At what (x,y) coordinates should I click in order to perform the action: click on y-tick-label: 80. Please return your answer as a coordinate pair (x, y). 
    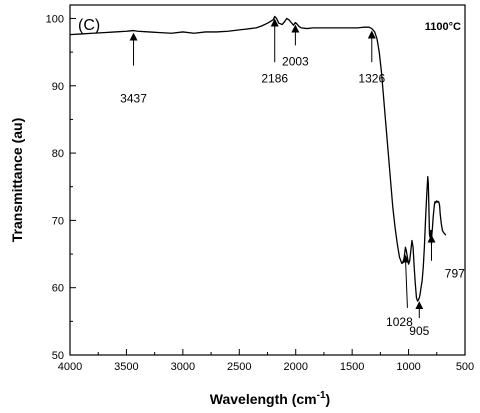
    Looking at the image, I should click on (58, 154).